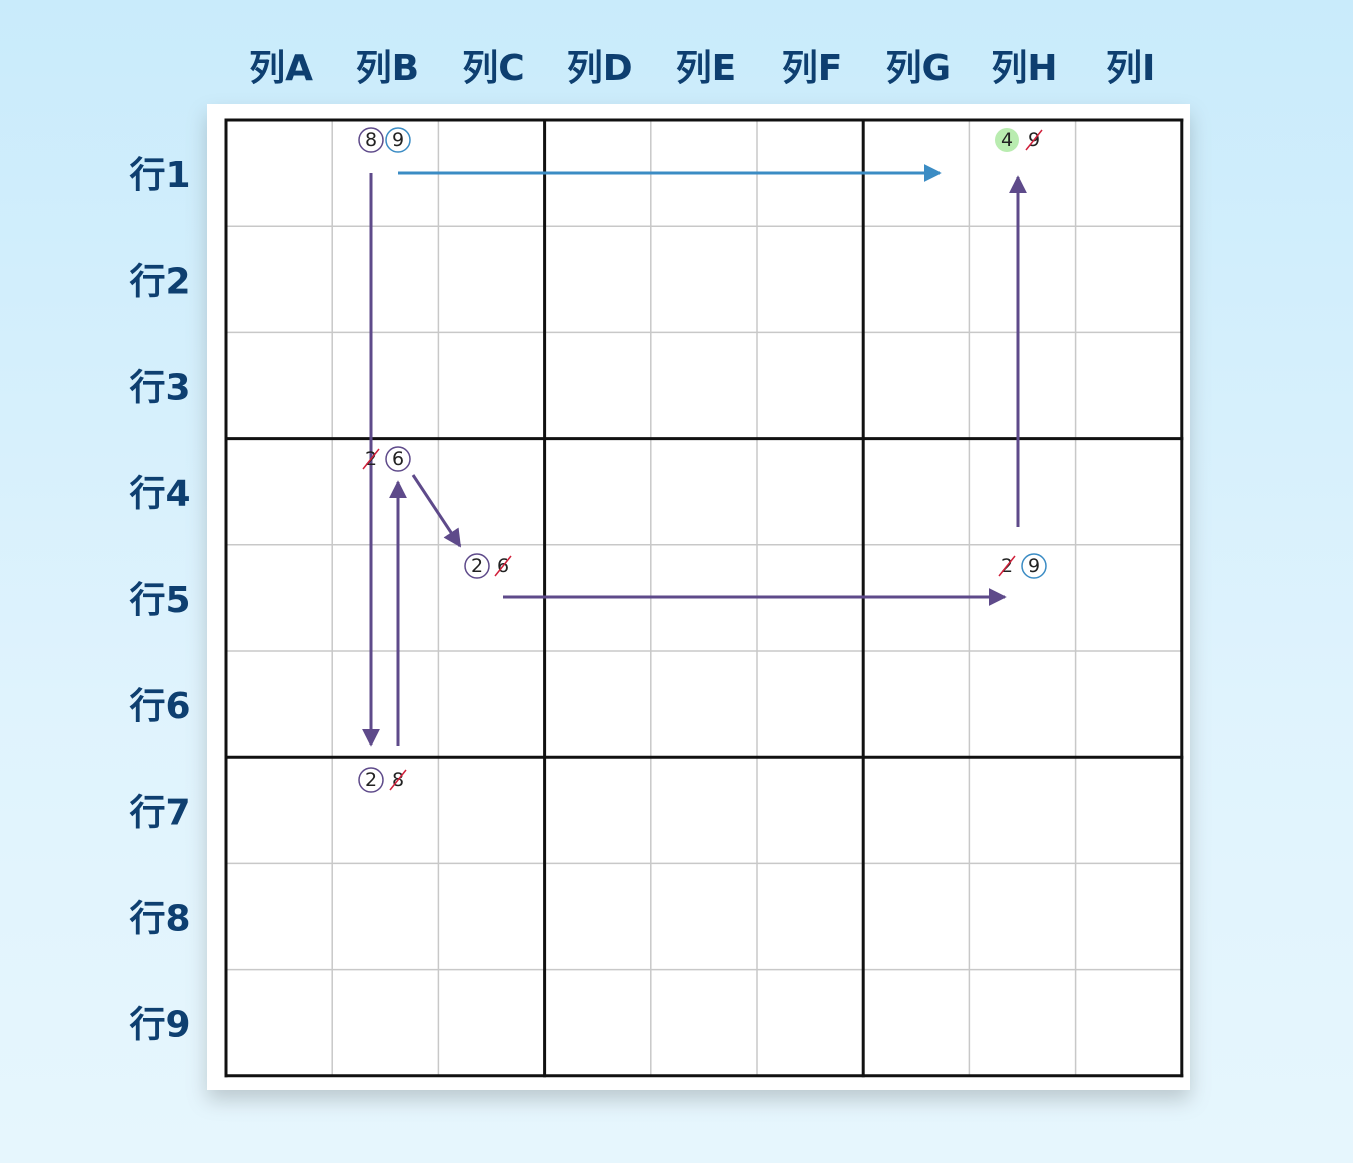 The image size is (1353, 1163). I want to click on row-label: 行9, so click(159, 1025).